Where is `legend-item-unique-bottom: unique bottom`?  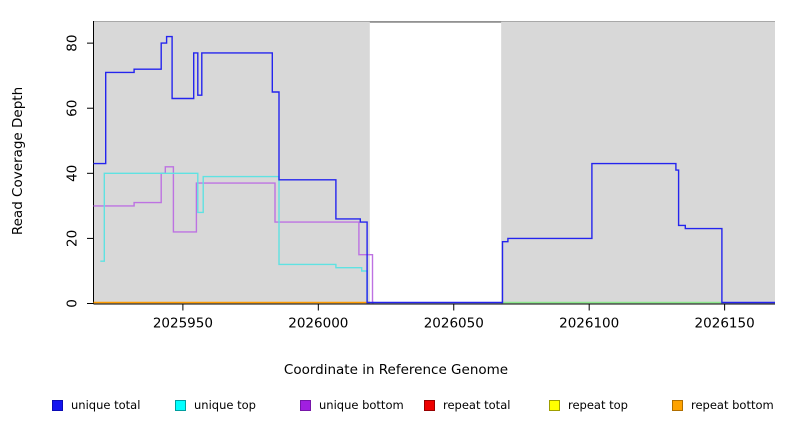
legend-item-unique-bottom: unique bottom is located at coordinates (352, 405).